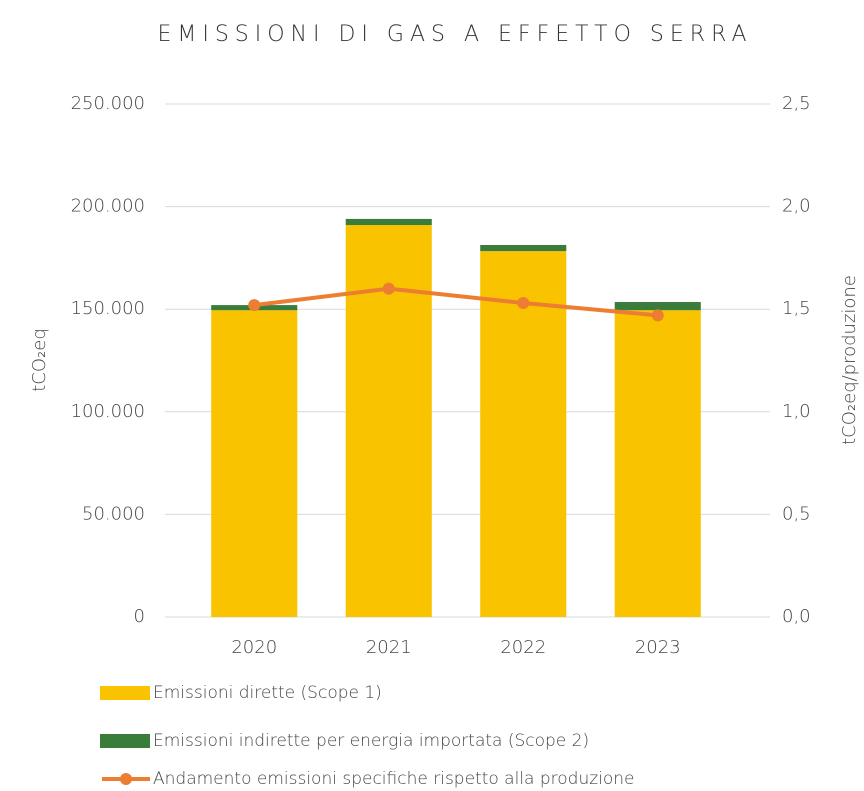  What do you see at coordinates (267, 693) in the screenshot?
I see `legend-label: Emissioni dirette (Scope 1)` at bounding box center [267, 693].